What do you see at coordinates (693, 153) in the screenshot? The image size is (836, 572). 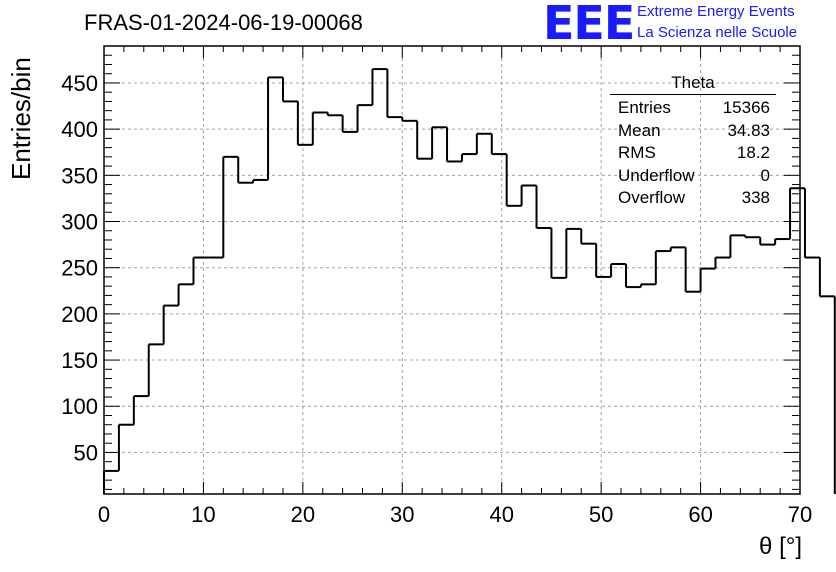 I see `stats-row-rms: RMS 18.2` at bounding box center [693, 153].